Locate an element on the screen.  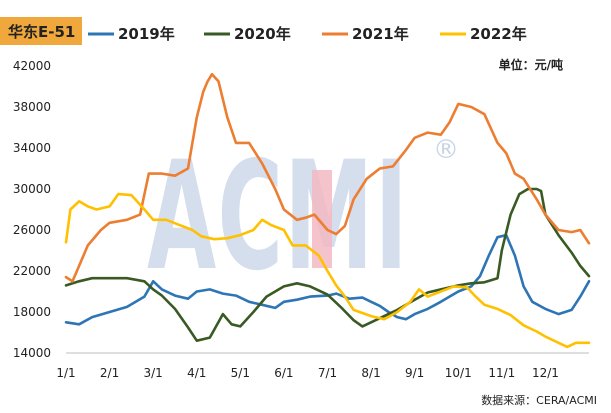
title-box is located at coordinates (41, 31).